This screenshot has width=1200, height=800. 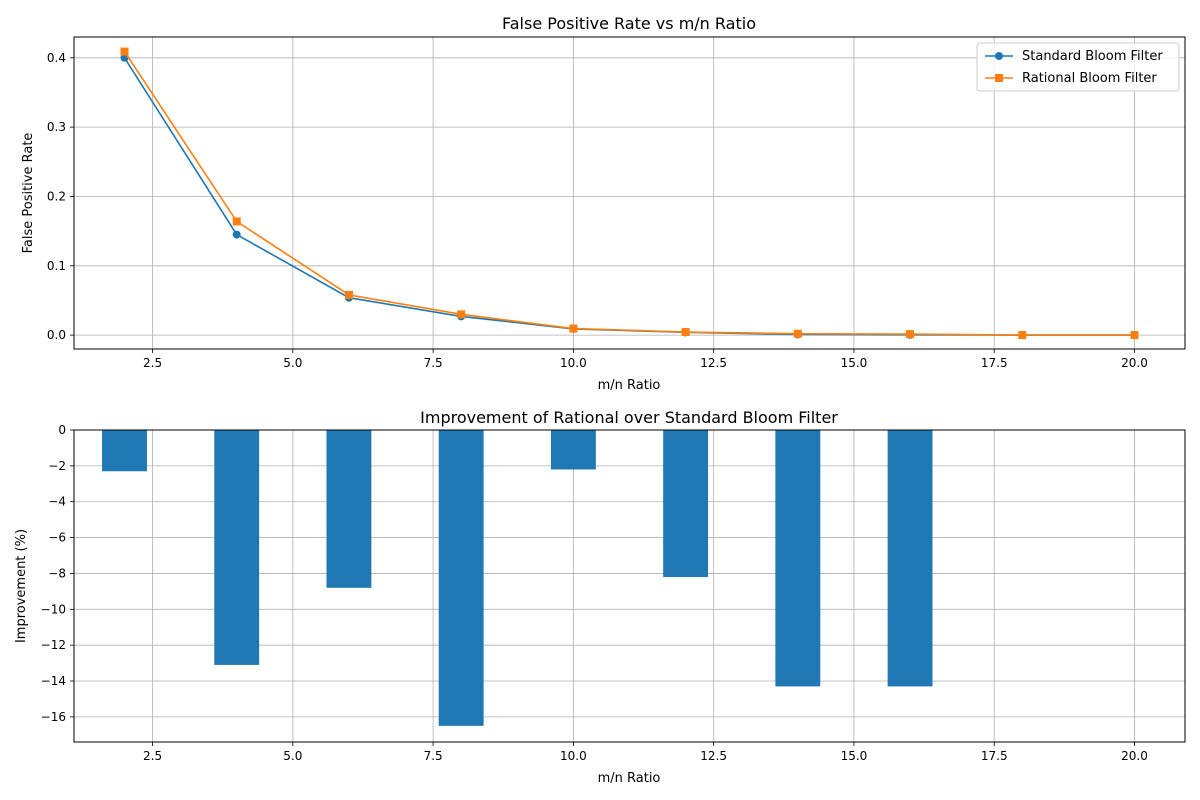 I want to click on y-tick-label: −14, so click(x=53, y=681).